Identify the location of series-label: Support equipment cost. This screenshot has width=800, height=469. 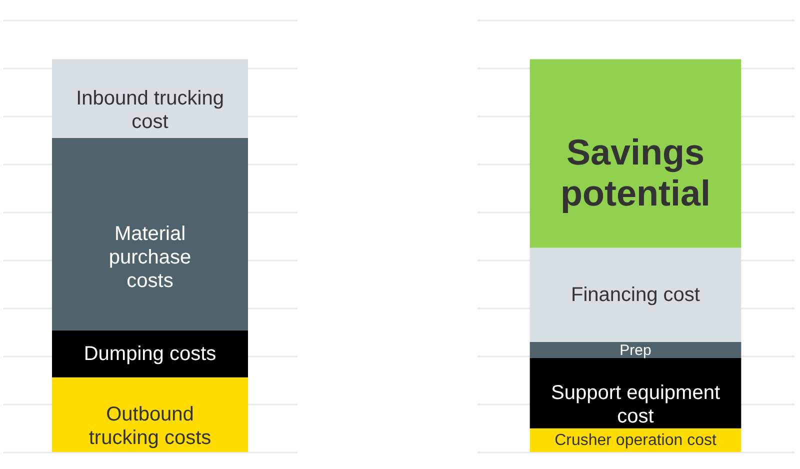
(635, 405).